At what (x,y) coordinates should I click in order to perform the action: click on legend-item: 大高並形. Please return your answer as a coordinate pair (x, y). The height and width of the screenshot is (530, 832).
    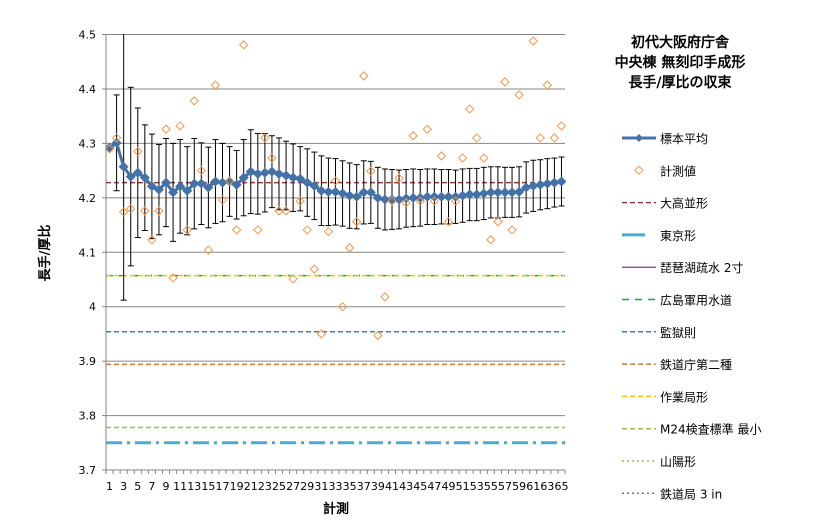
    Looking at the image, I should click on (665, 203).